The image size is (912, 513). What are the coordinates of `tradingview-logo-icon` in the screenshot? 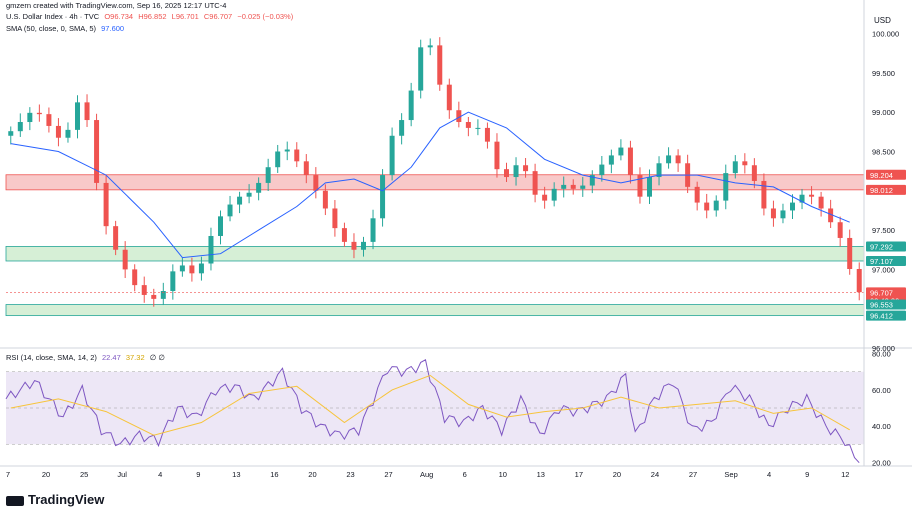 It's located at (15, 500).